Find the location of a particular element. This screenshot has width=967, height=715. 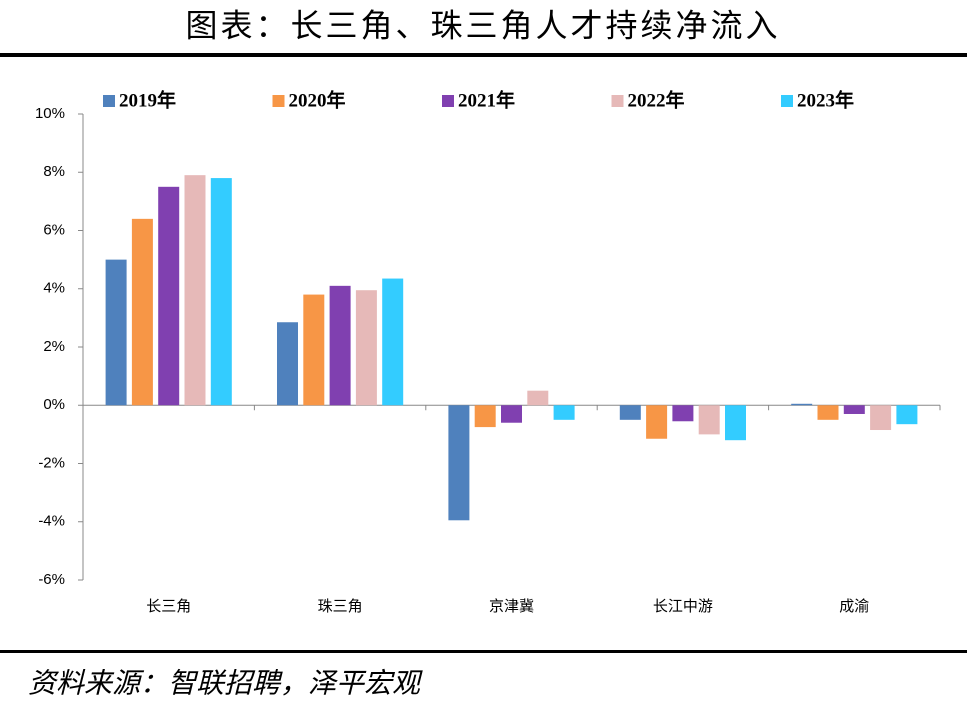

y-tick-label: -2% is located at coordinates (51, 462).